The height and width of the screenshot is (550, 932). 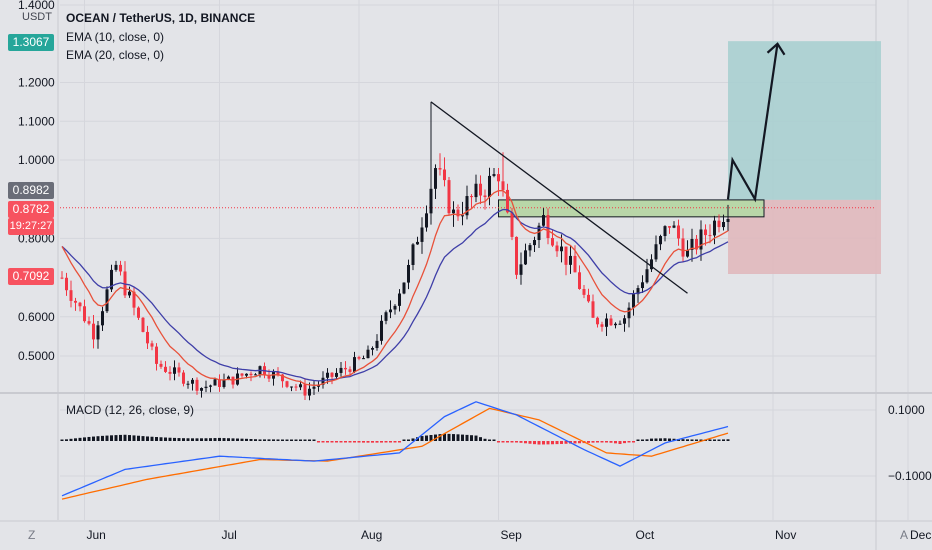 What do you see at coordinates (115, 55) in the screenshot?
I see `ema20-legend: EMA (20, close, 0)` at bounding box center [115, 55].